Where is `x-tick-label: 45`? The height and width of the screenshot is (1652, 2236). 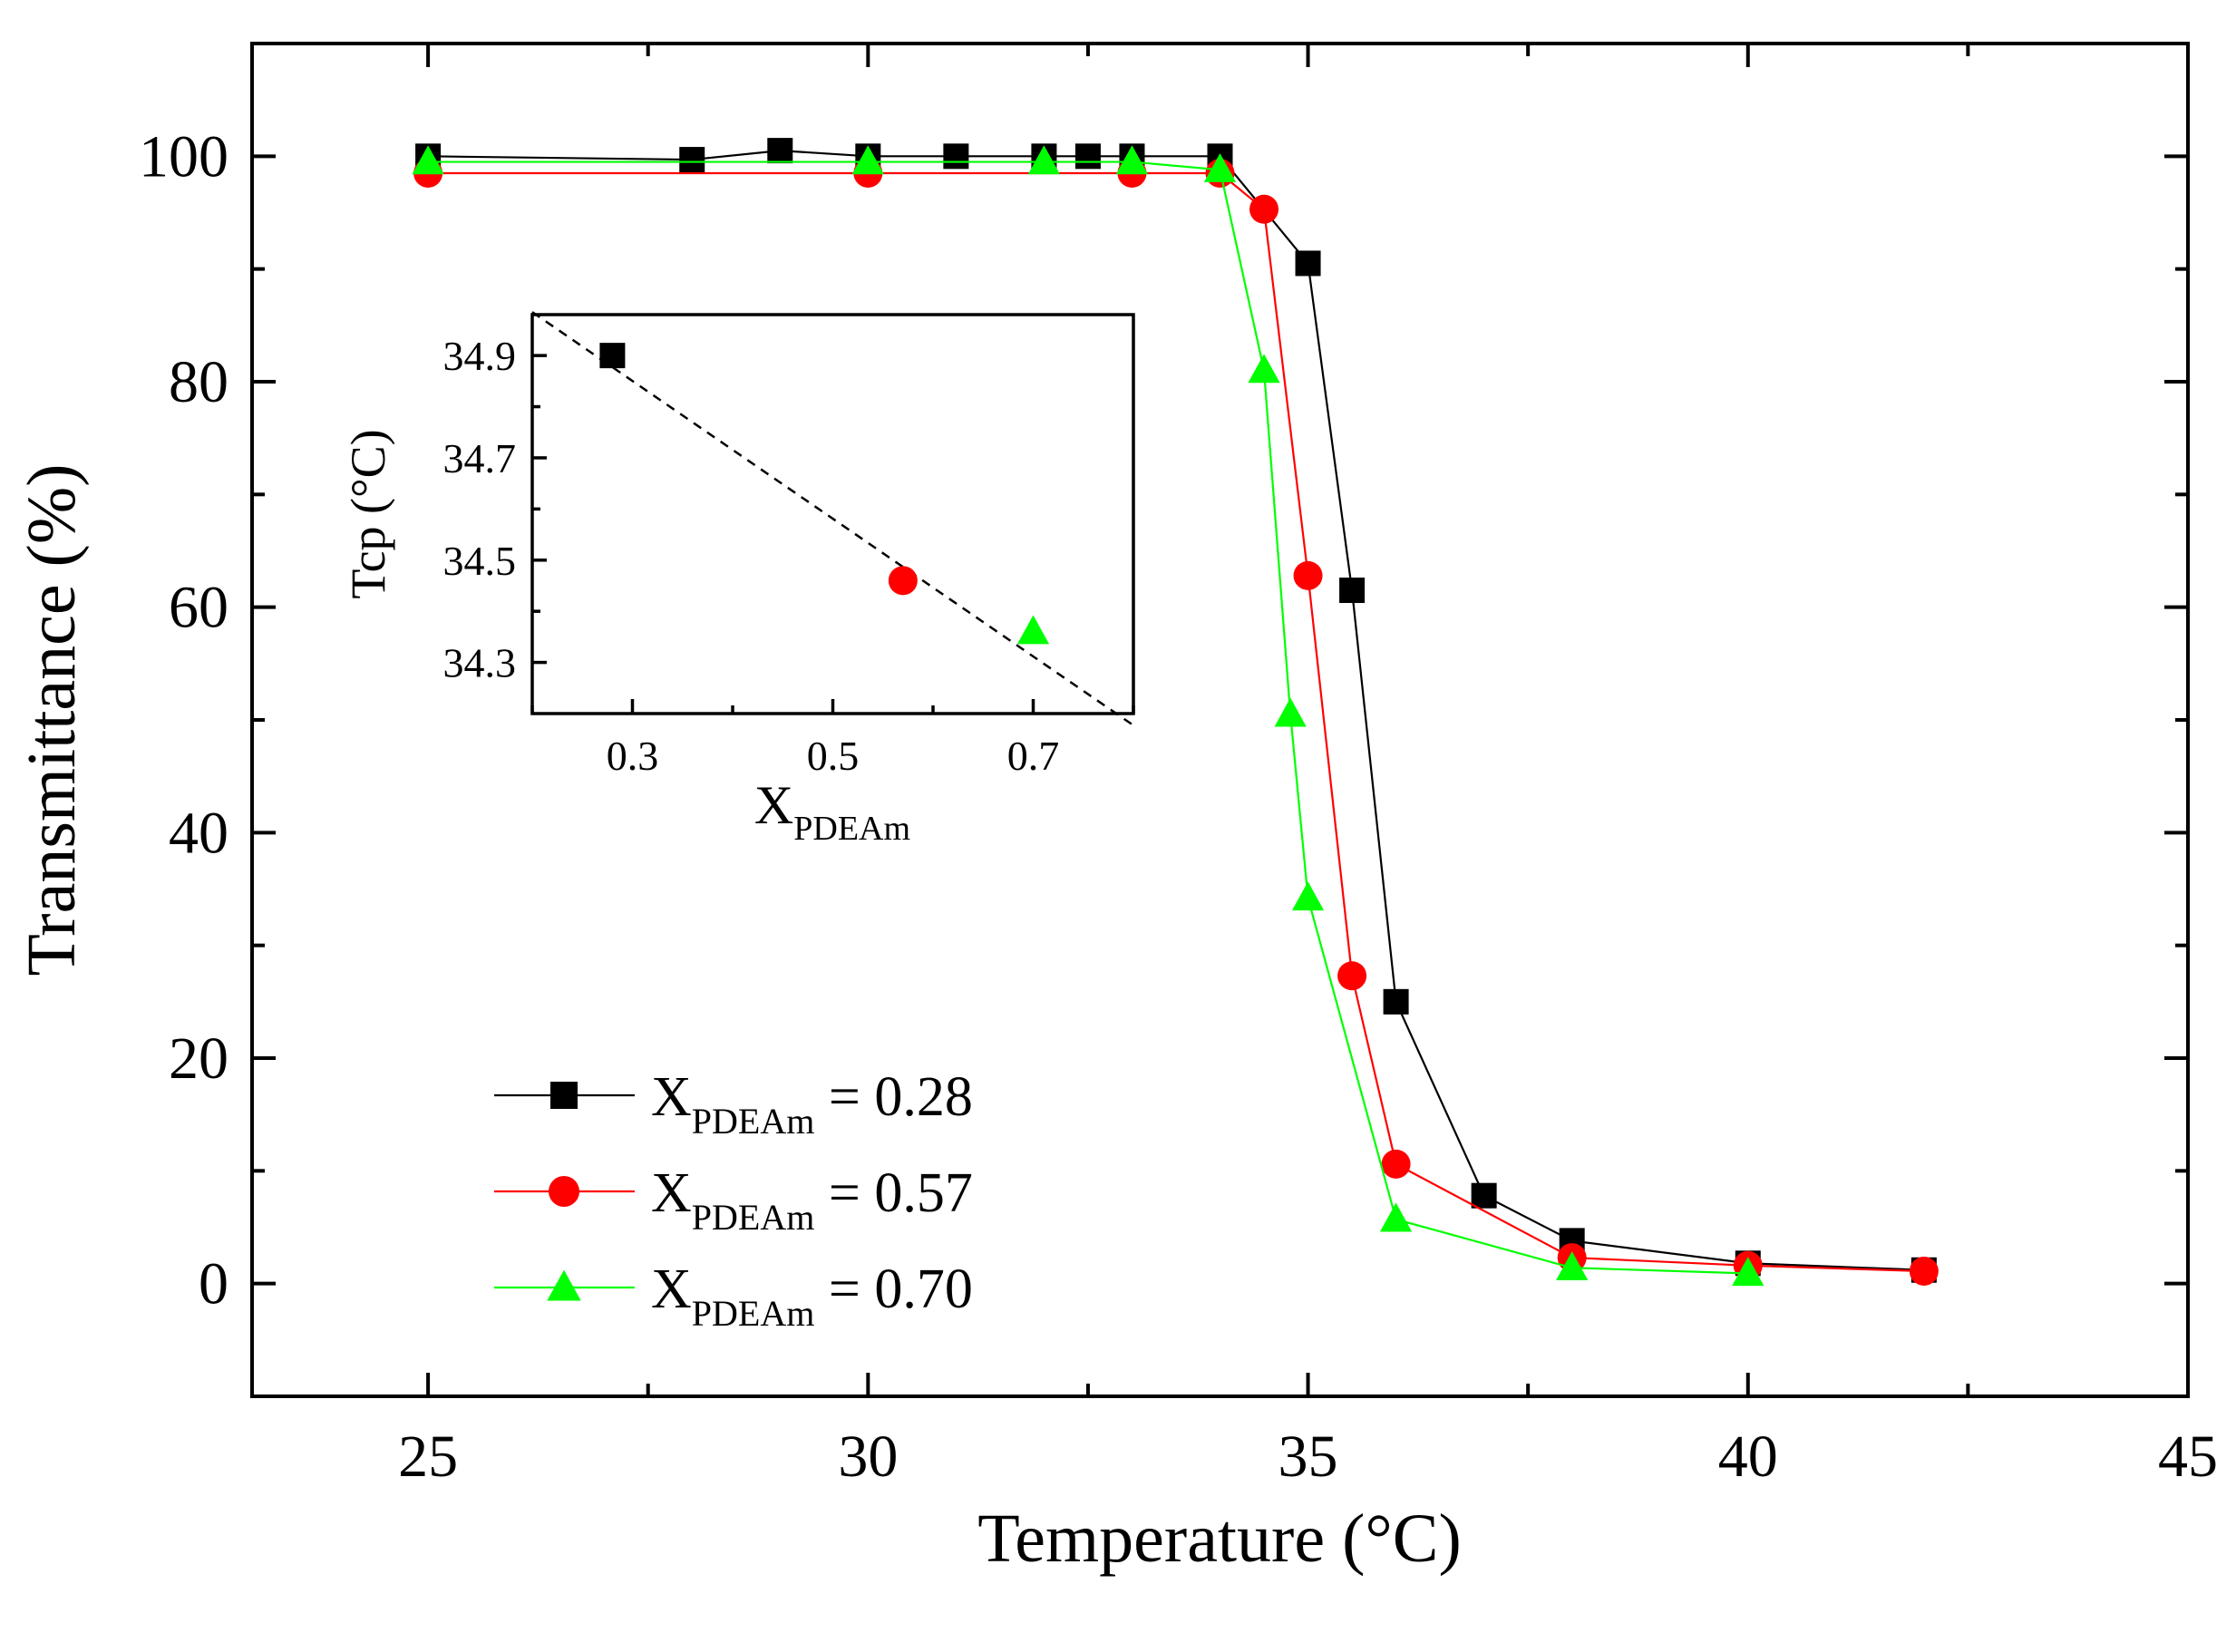
x-tick-label: 45 is located at coordinates (2188, 1457).